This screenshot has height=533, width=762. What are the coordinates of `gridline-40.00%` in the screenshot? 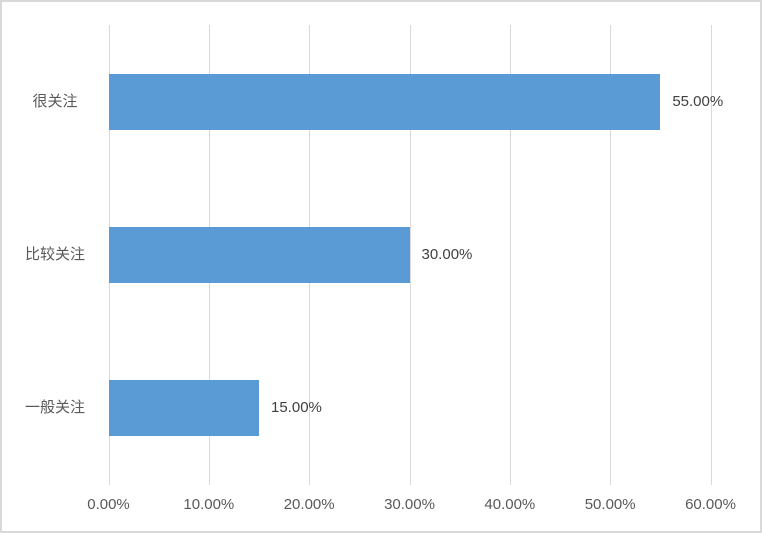 It's located at (510, 255).